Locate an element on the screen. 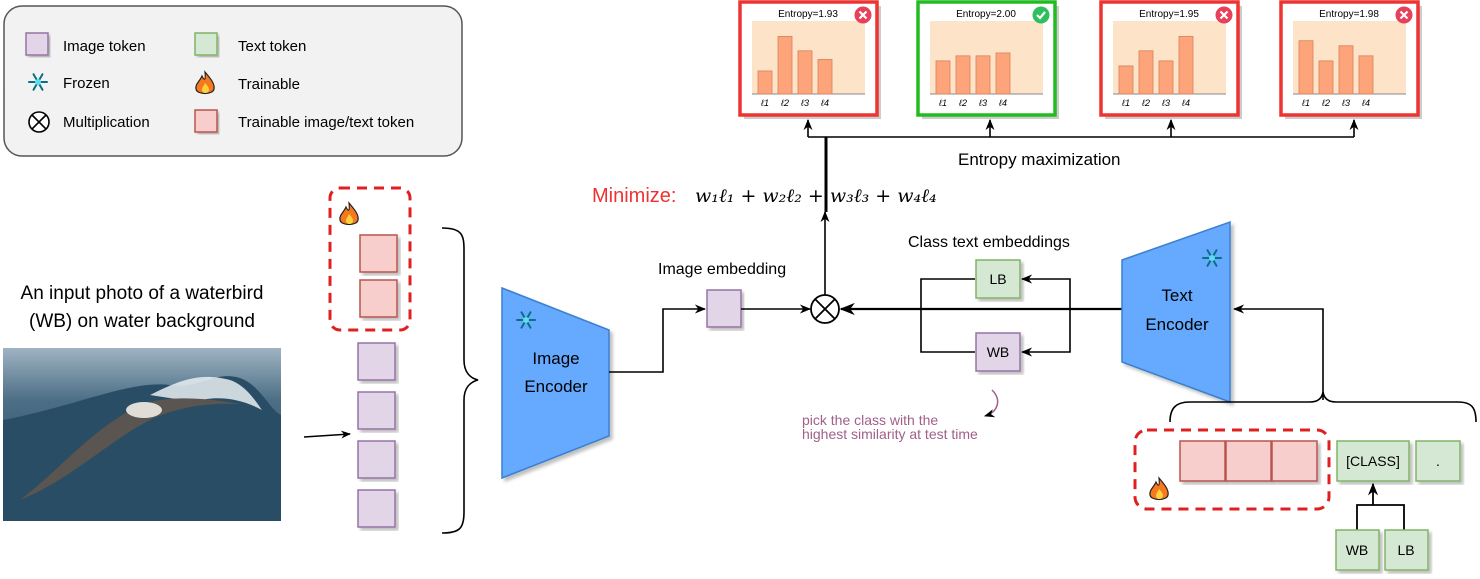 The height and width of the screenshot is (579, 1480). legend-label: Trainable image/text token is located at coordinates (326, 122).